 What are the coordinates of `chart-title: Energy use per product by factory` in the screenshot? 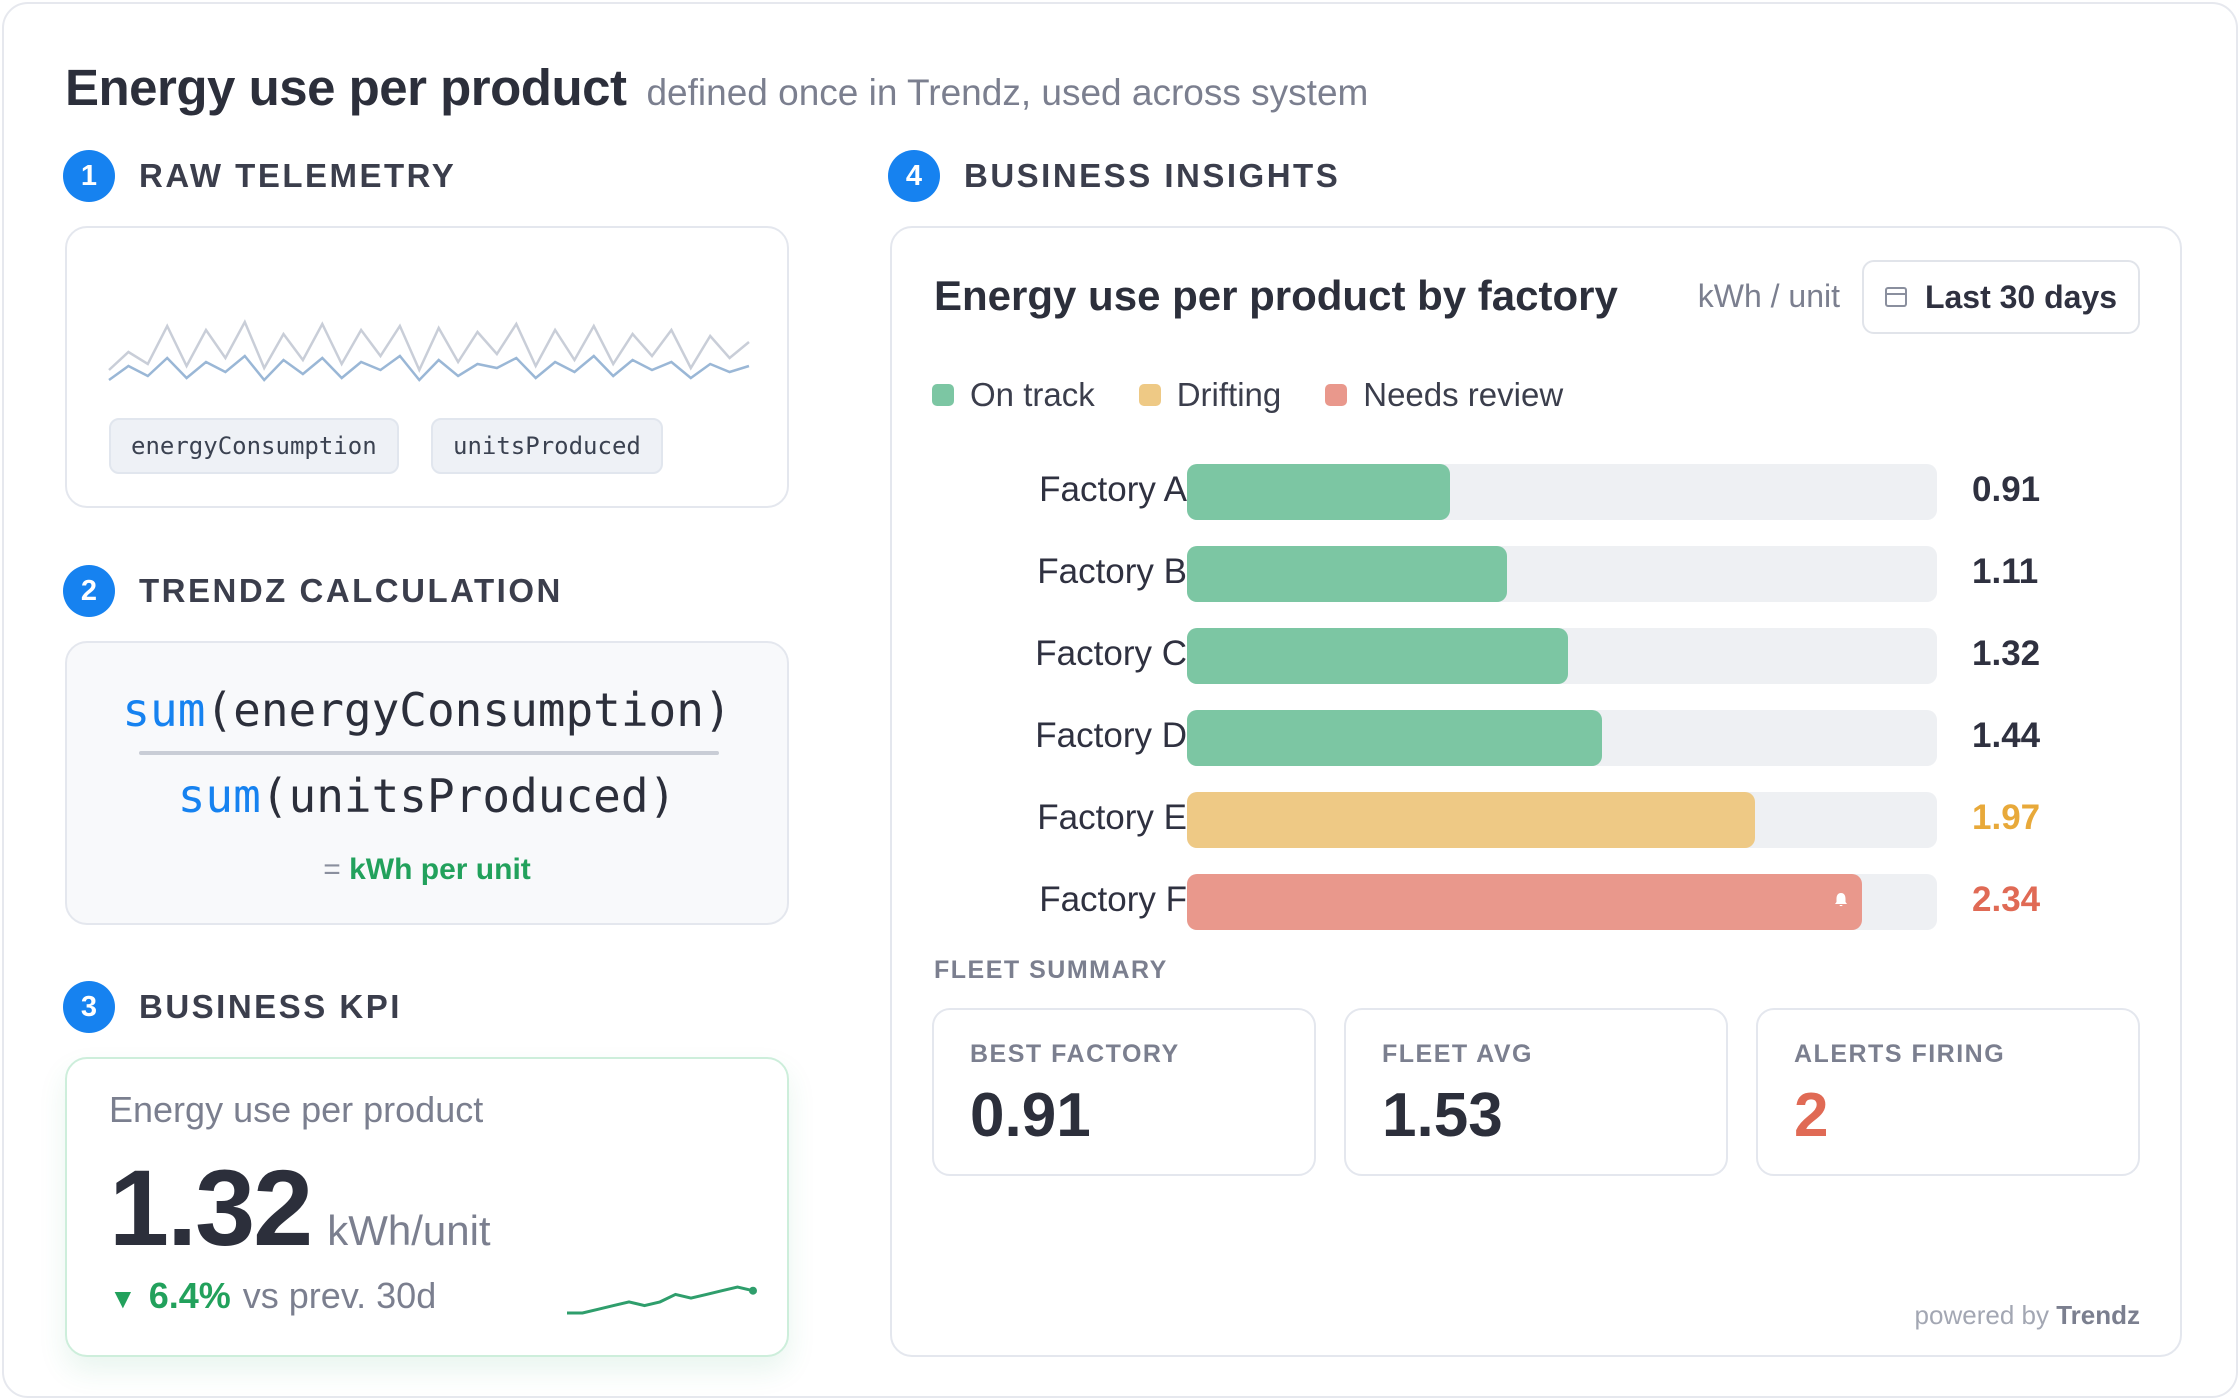 It's located at (1276, 295).